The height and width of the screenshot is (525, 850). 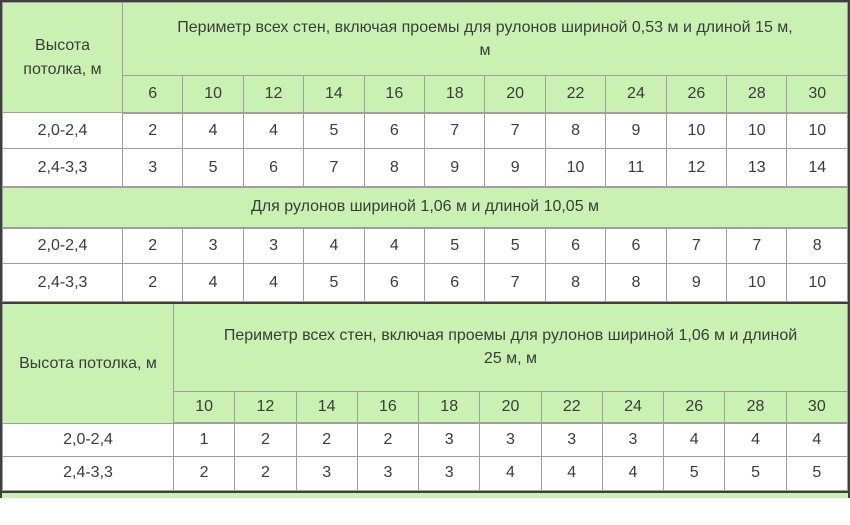 I want to click on columns-row: 6 10 12 14 16 18 20 22 24 26 28 30, so click(x=425, y=94).